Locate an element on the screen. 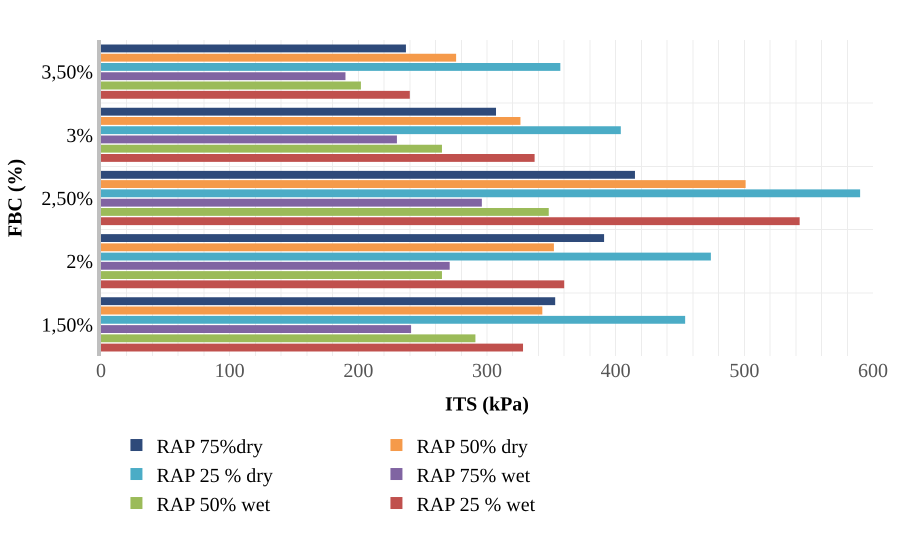 The height and width of the screenshot is (534, 903). y-axis-title: FBC (%) is located at coordinates (15, 198).